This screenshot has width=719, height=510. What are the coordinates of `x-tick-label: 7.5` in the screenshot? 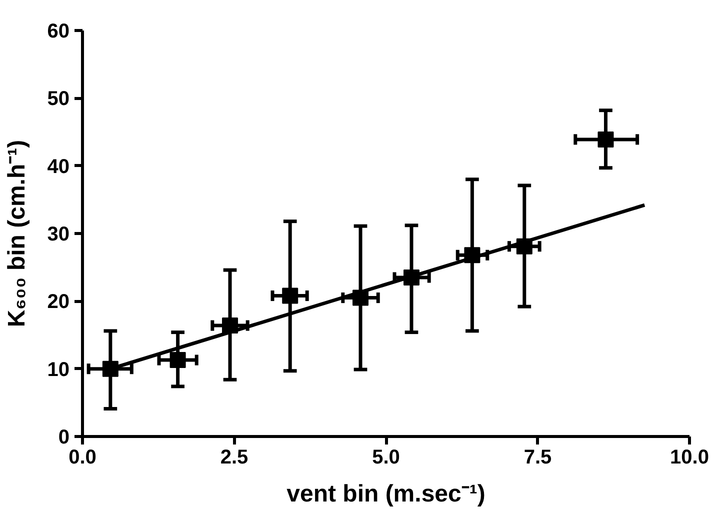 It's located at (538, 457).